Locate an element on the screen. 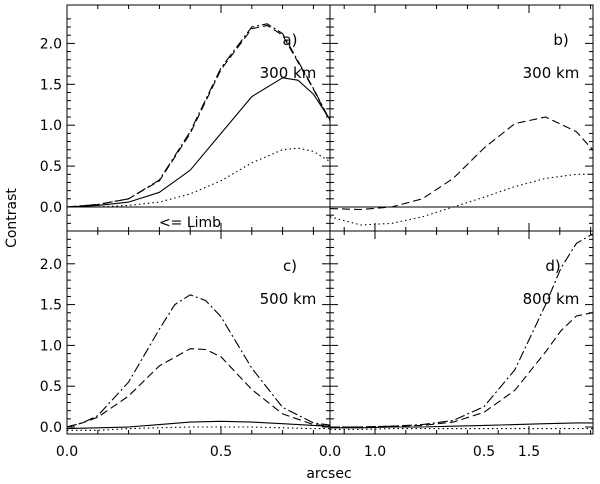 The width and height of the screenshot is (600, 484). x-tick-label: 1.5 is located at coordinates (529, 452).